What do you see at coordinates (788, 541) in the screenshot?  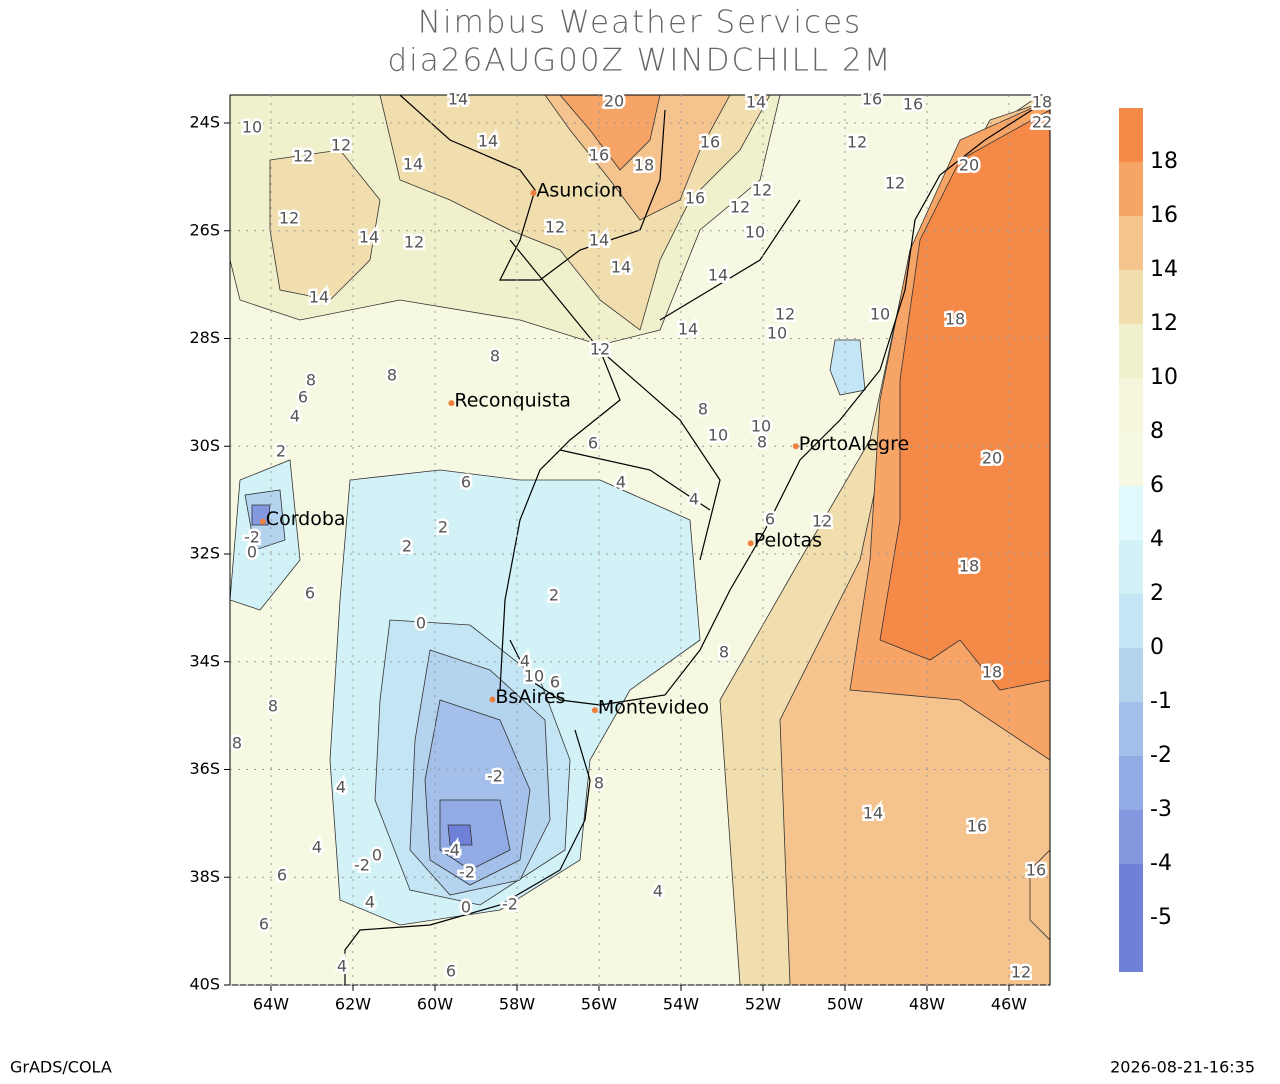 I see `city-label: Pelotas` at bounding box center [788, 541].